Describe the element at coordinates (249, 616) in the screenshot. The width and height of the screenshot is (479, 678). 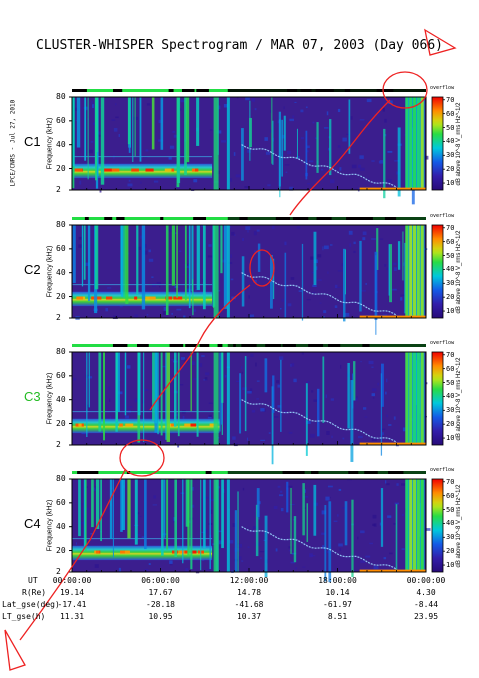
I see `orbit-value: 10.37` at that location.